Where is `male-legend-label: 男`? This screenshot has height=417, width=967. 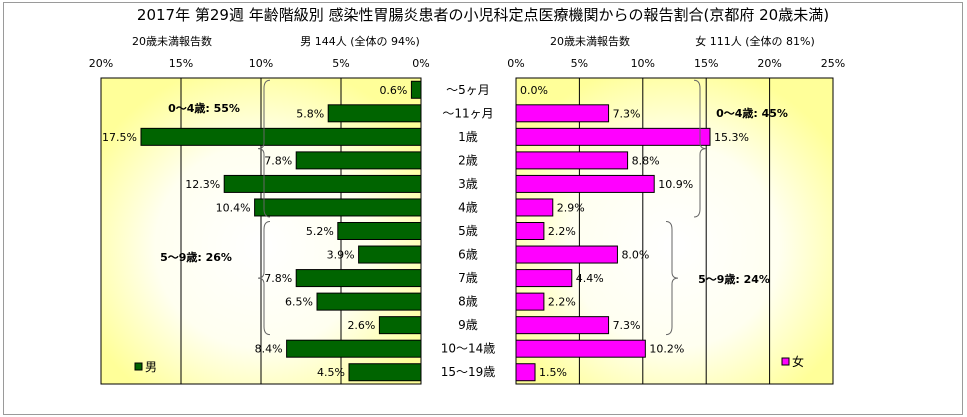
male-legend-label: 男 is located at coordinates (151, 367).